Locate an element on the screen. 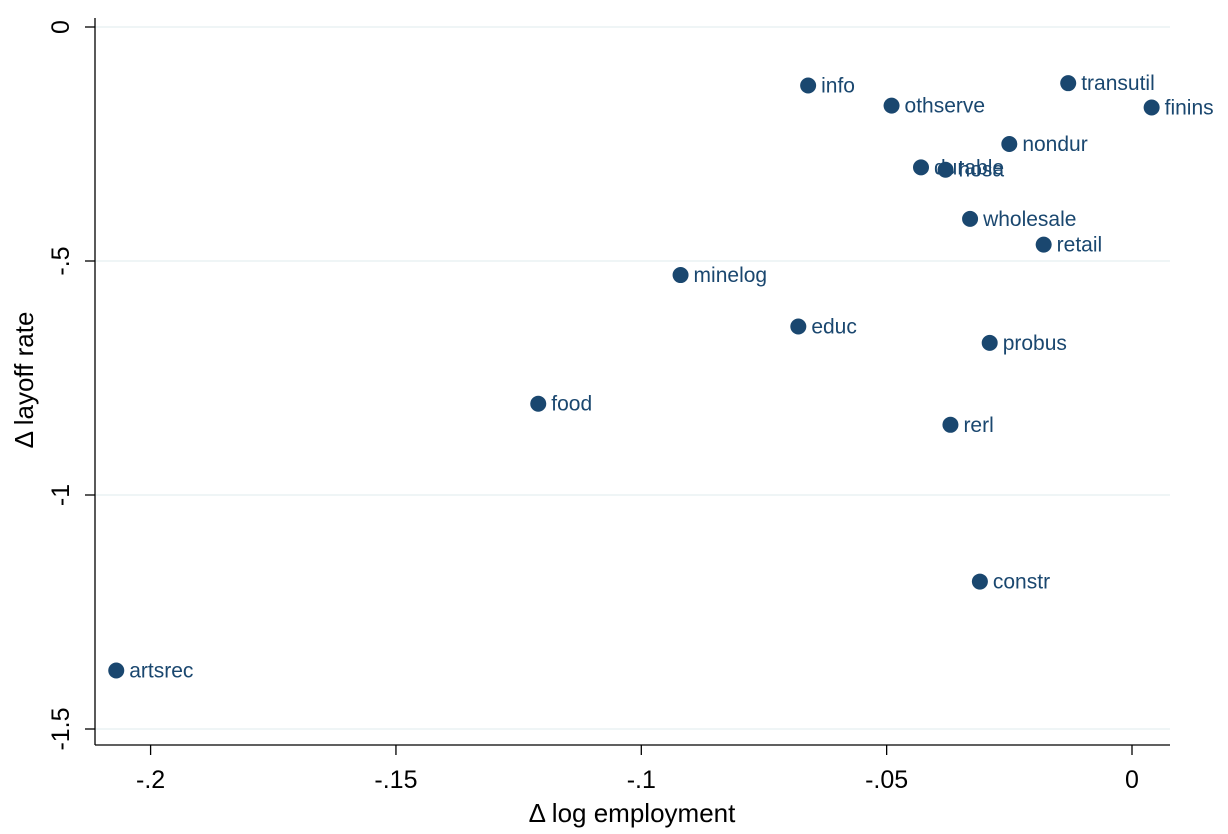 The width and height of the screenshot is (1228, 834). x-tick-label: 0 is located at coordinates (1132, 780).